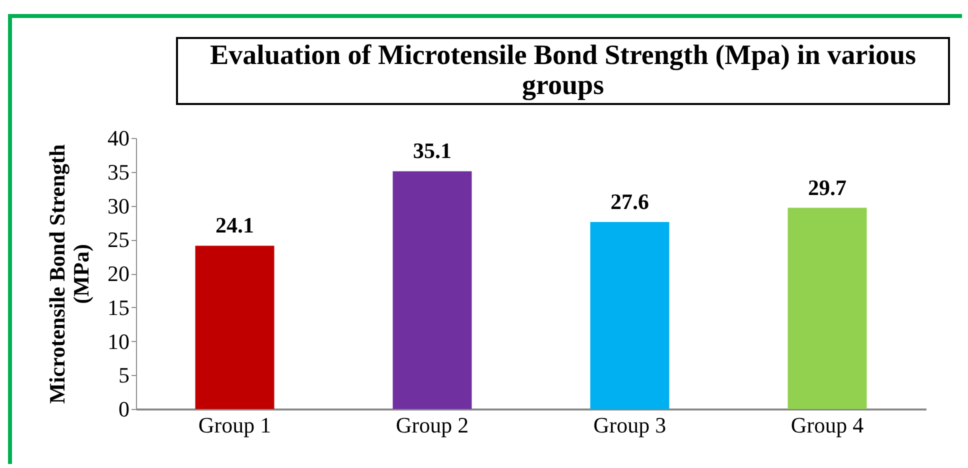 This screenshot has height=468, width=968. I want to click on data-label: 24.1, so click(235, 225).